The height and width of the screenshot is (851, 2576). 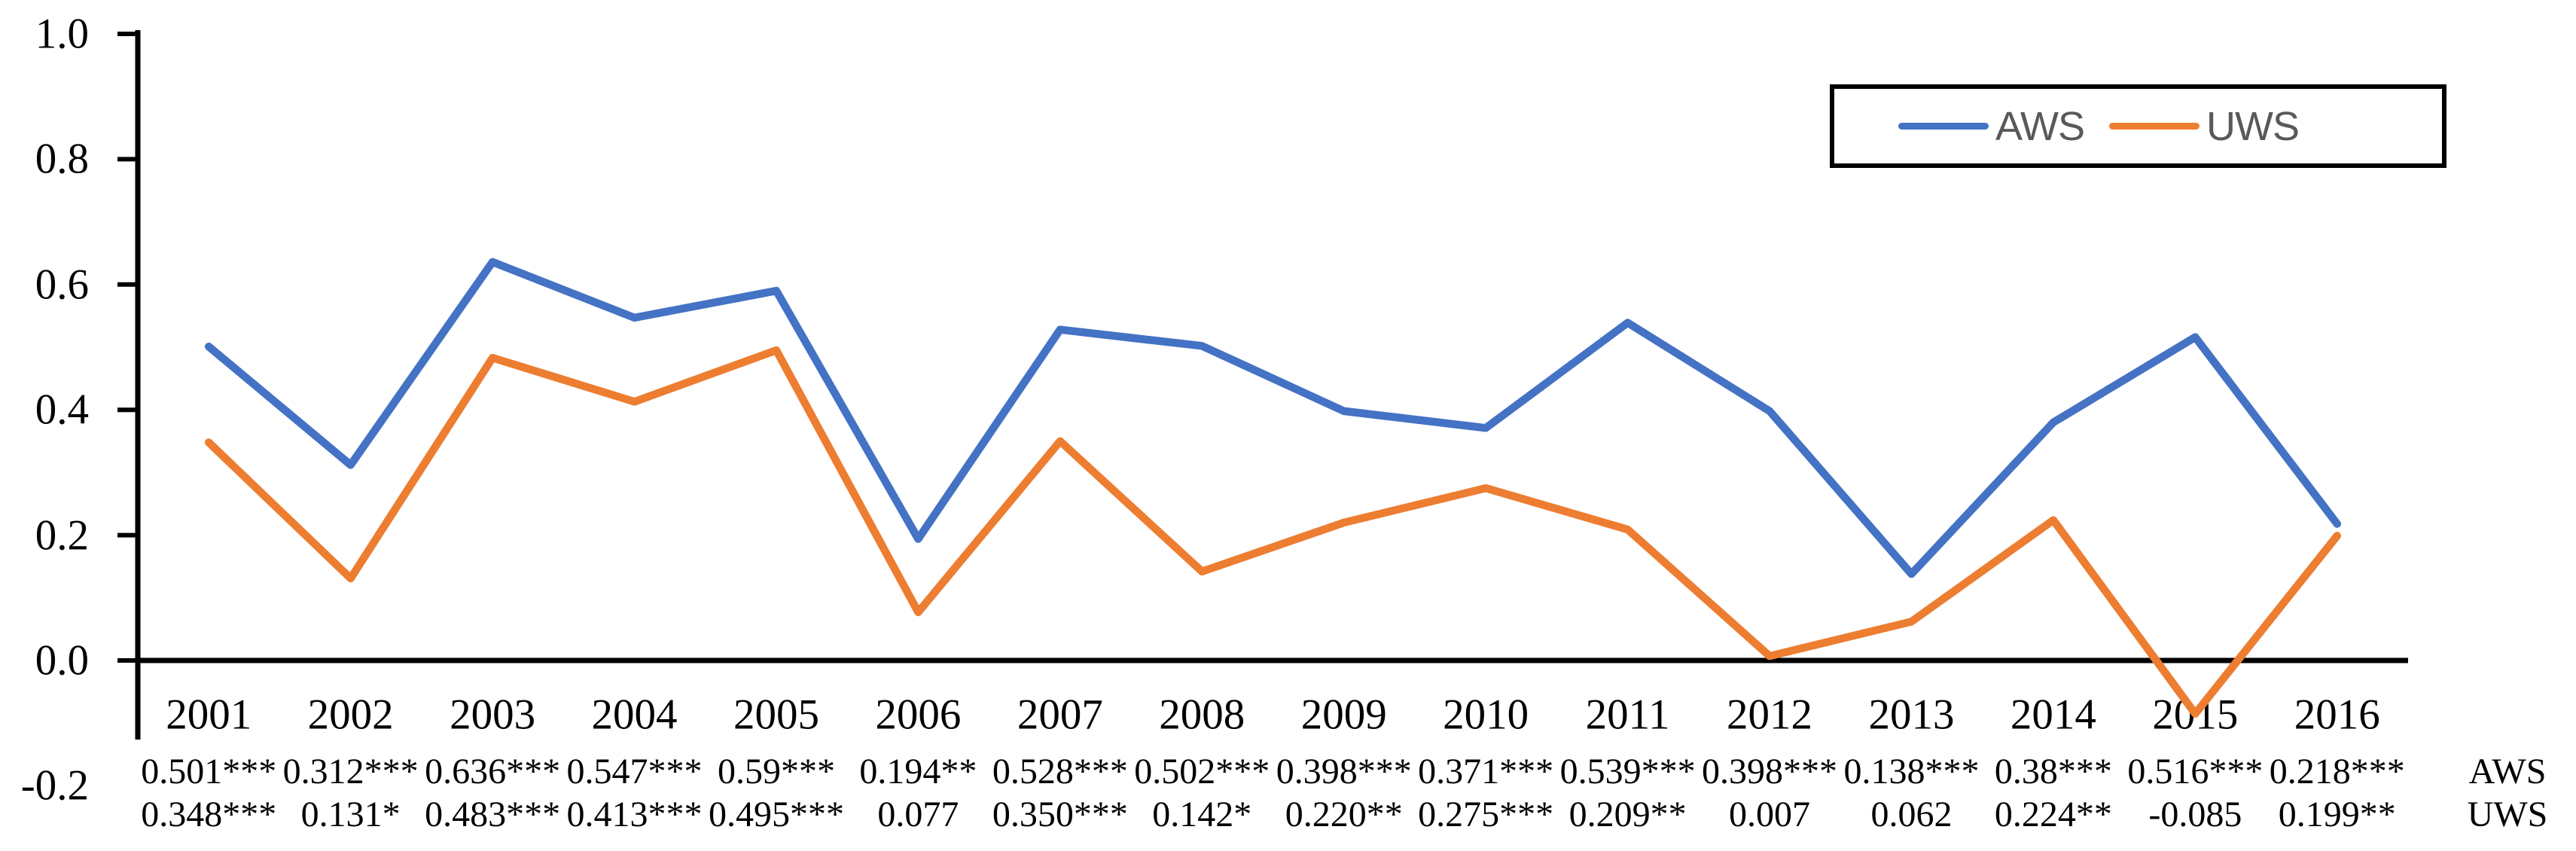 What do you see at coordinates (1202, 815) in the screenshot?
I see `uws-value-label: 0.142*` at bounding box center [1202, 815].